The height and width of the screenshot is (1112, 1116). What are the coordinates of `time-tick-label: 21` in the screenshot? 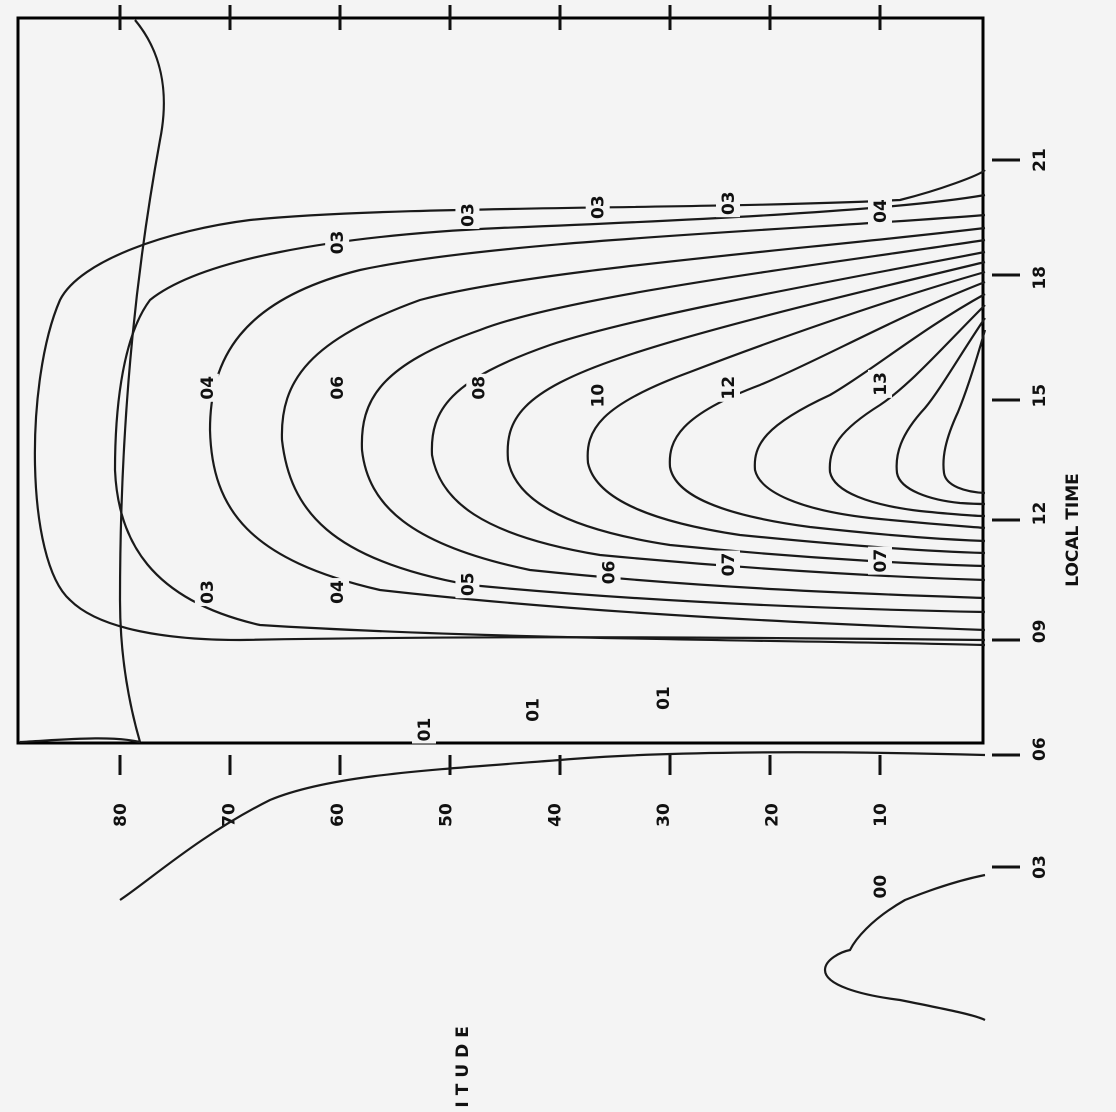 It's located at (1040, 160).